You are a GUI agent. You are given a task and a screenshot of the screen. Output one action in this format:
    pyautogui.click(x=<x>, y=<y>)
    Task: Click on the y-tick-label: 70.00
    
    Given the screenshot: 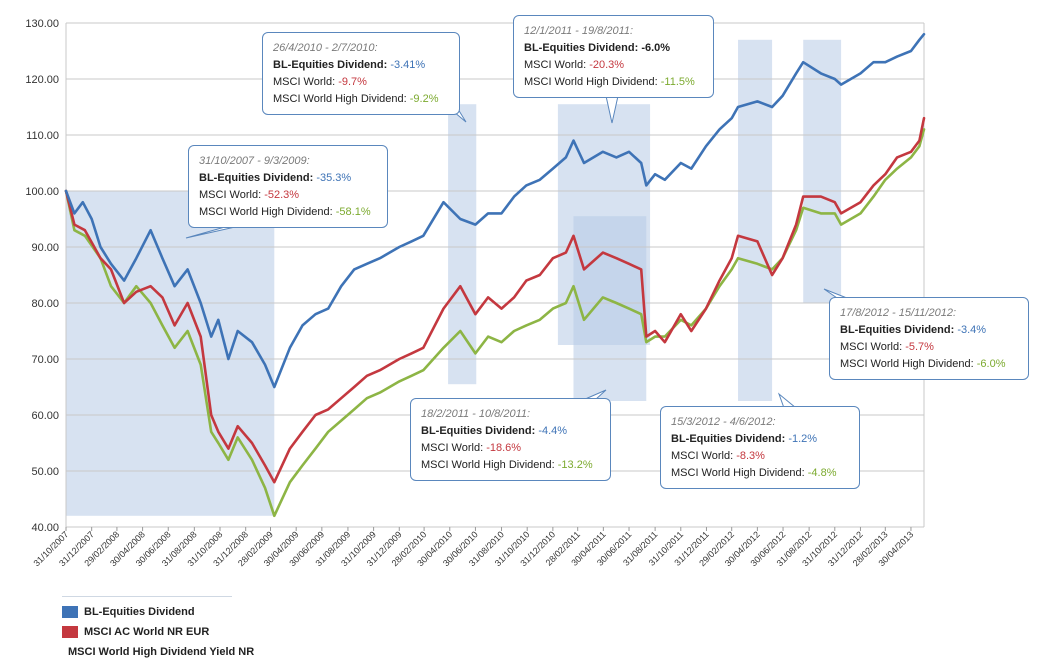 What is the action you would take?
    pyautogui.click(x=45, y=360)
    